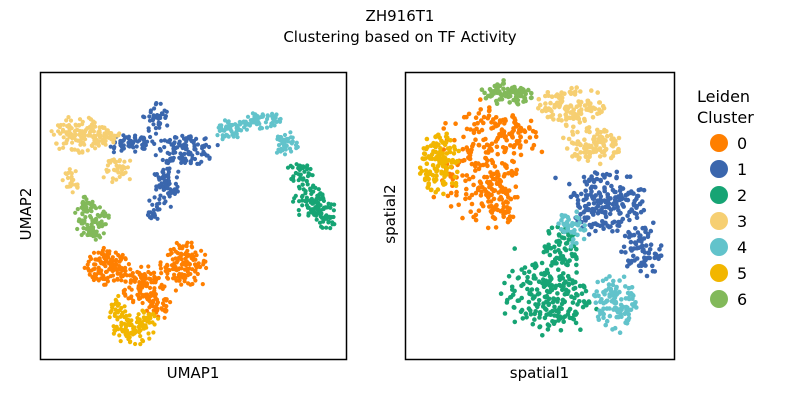 The width and height of the screenshot is (800, 400). Describe the element at coordinates (742, 299) in the screenshot. I see `legend-label: 6` at that location.